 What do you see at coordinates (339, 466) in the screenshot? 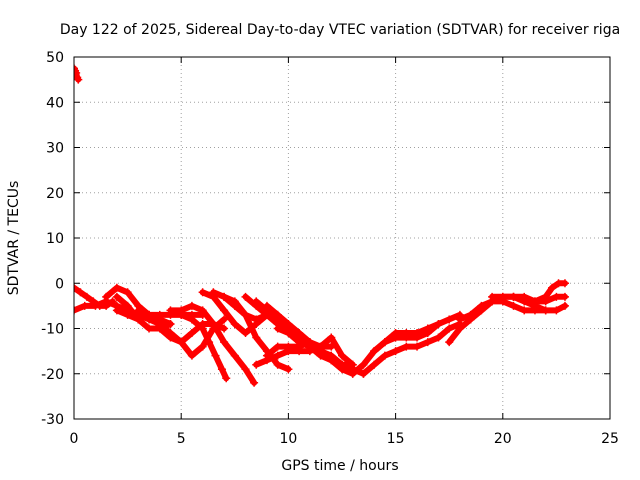
I see `x-axis-title: GPS time / hours` at bounding box center [339, 466].